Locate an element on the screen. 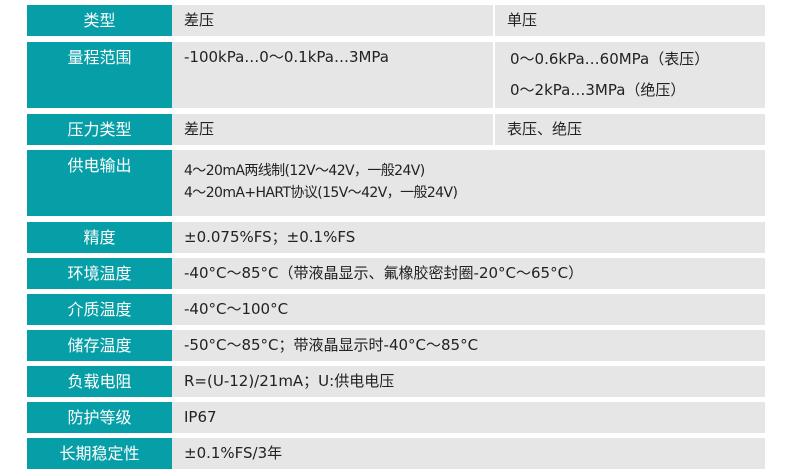 The height and width of the screenshot is (473, 790). gauge-range: 0～0.6kPa…60MPa（表压） is located at coordinates (610, 59).